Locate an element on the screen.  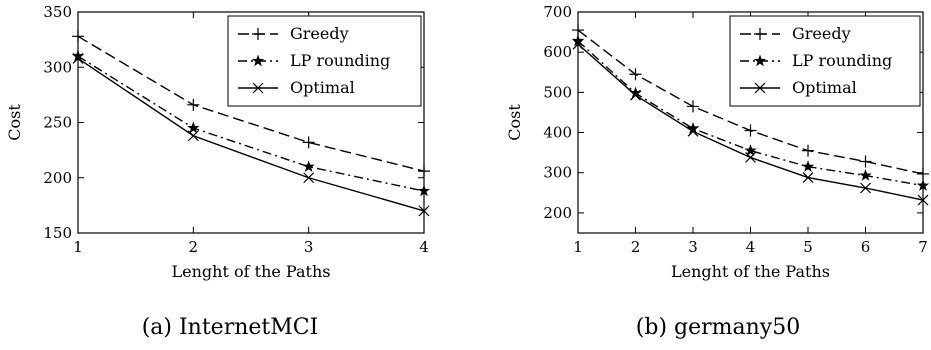
chart-caption: (a) InternetMCI is located at coordinates (230, 327).